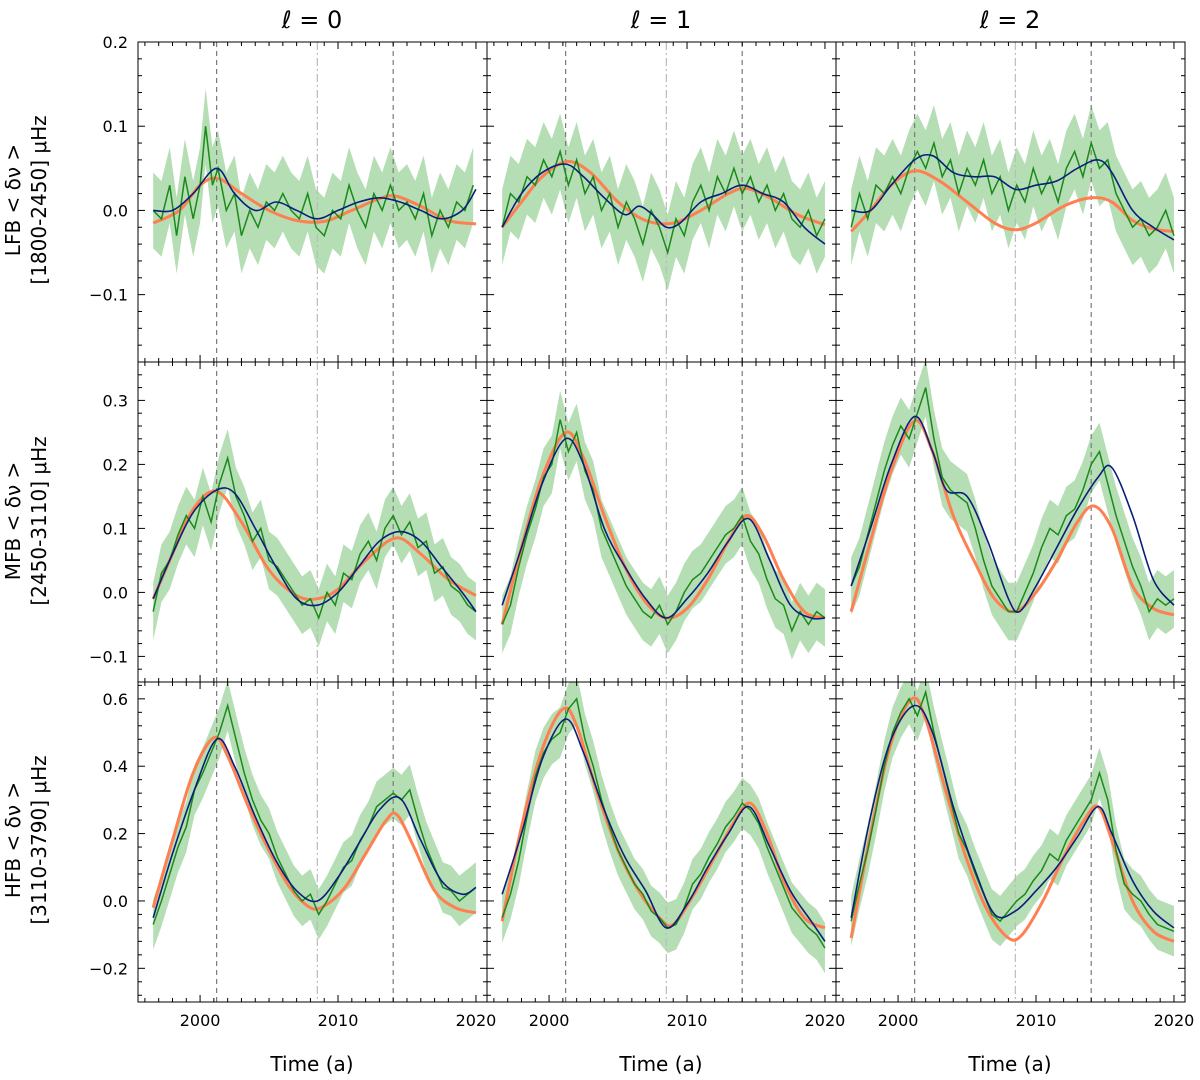  I want to click on model-line-hfb-l2, so click(1012, 819).